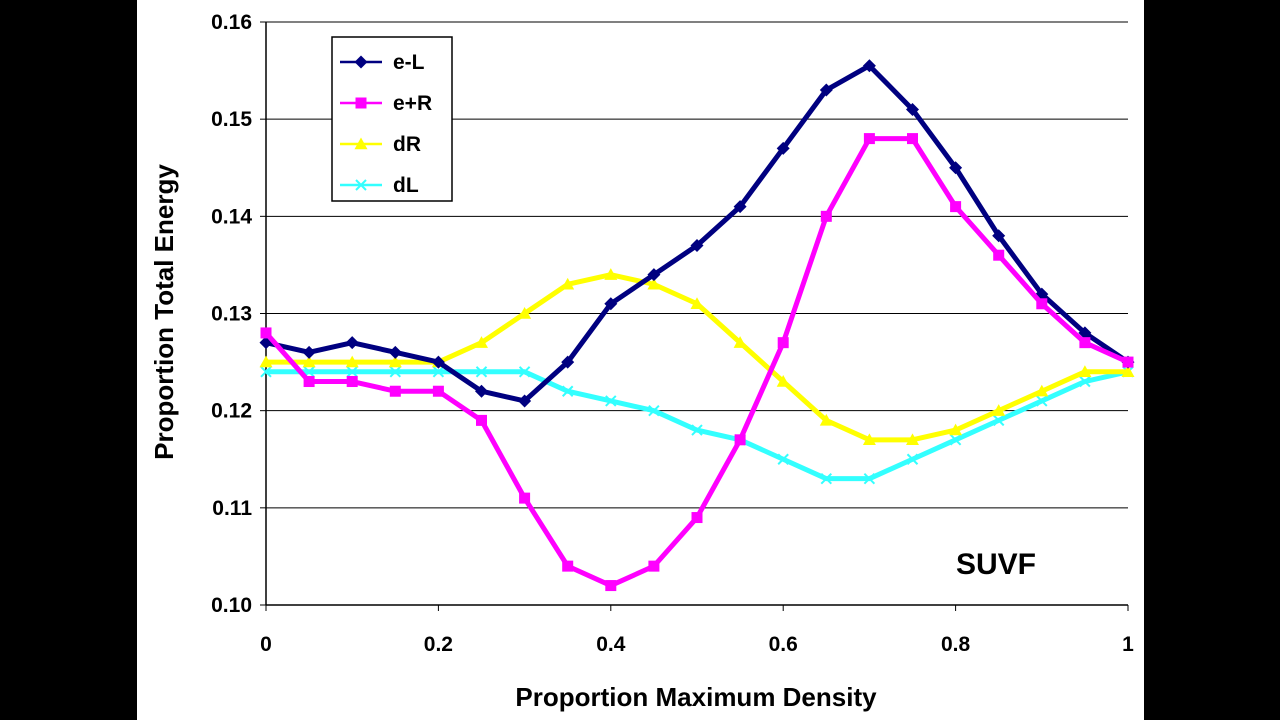  Describe the element at coordinates (412, 103) in the screenshot. I see `legend-label: e+R` at that location.